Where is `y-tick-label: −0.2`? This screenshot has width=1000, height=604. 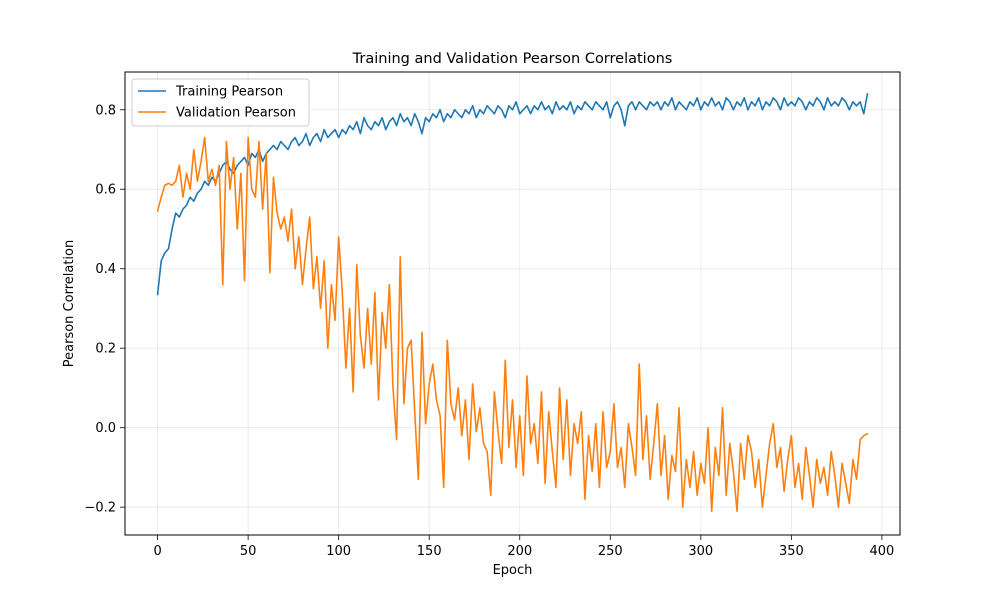 y-tick-label: −0.2 is located at coordinates (100, 508).